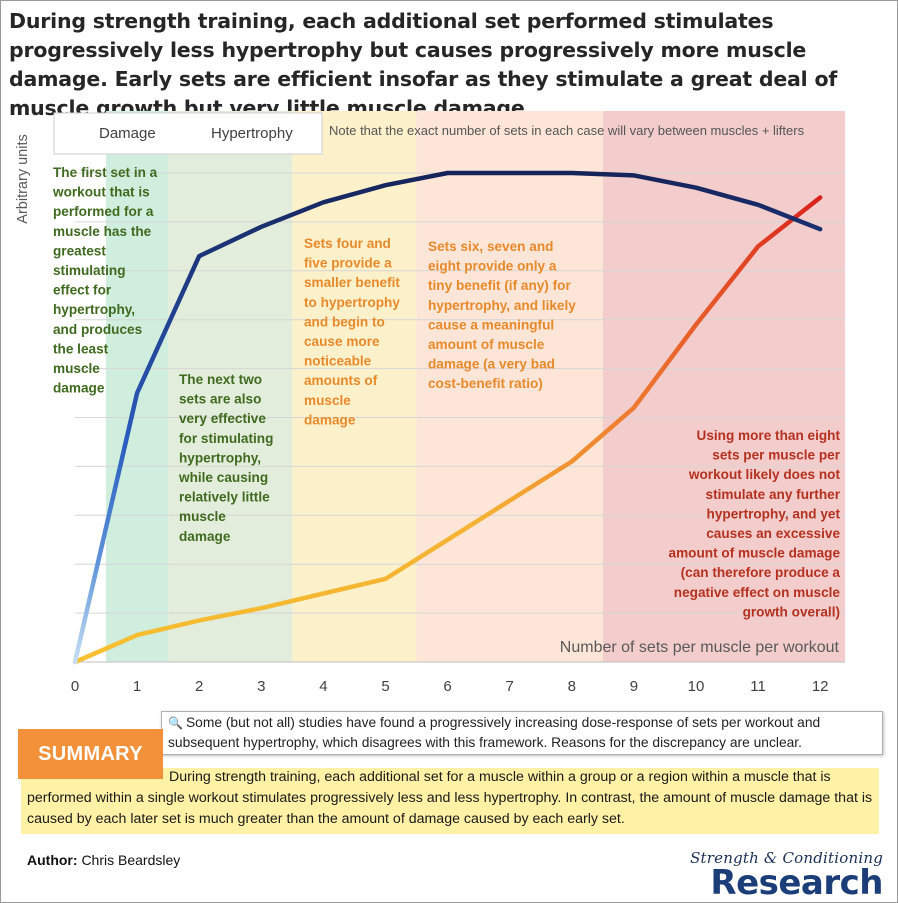 This screenshot has height=903, width=898. I want to click on zone1-note-line: the least, so click(81, 348).